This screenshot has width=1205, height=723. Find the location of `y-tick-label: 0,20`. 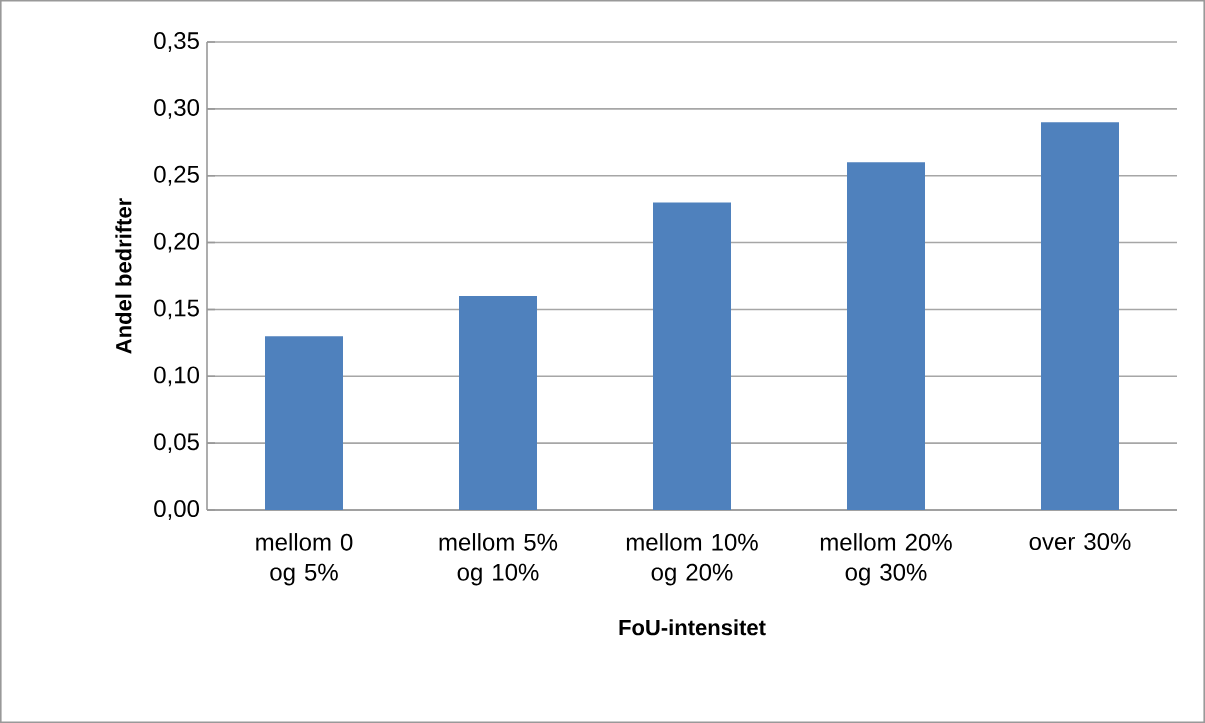

y-tick-label: 0,20 is located at coordinates (177, 242).